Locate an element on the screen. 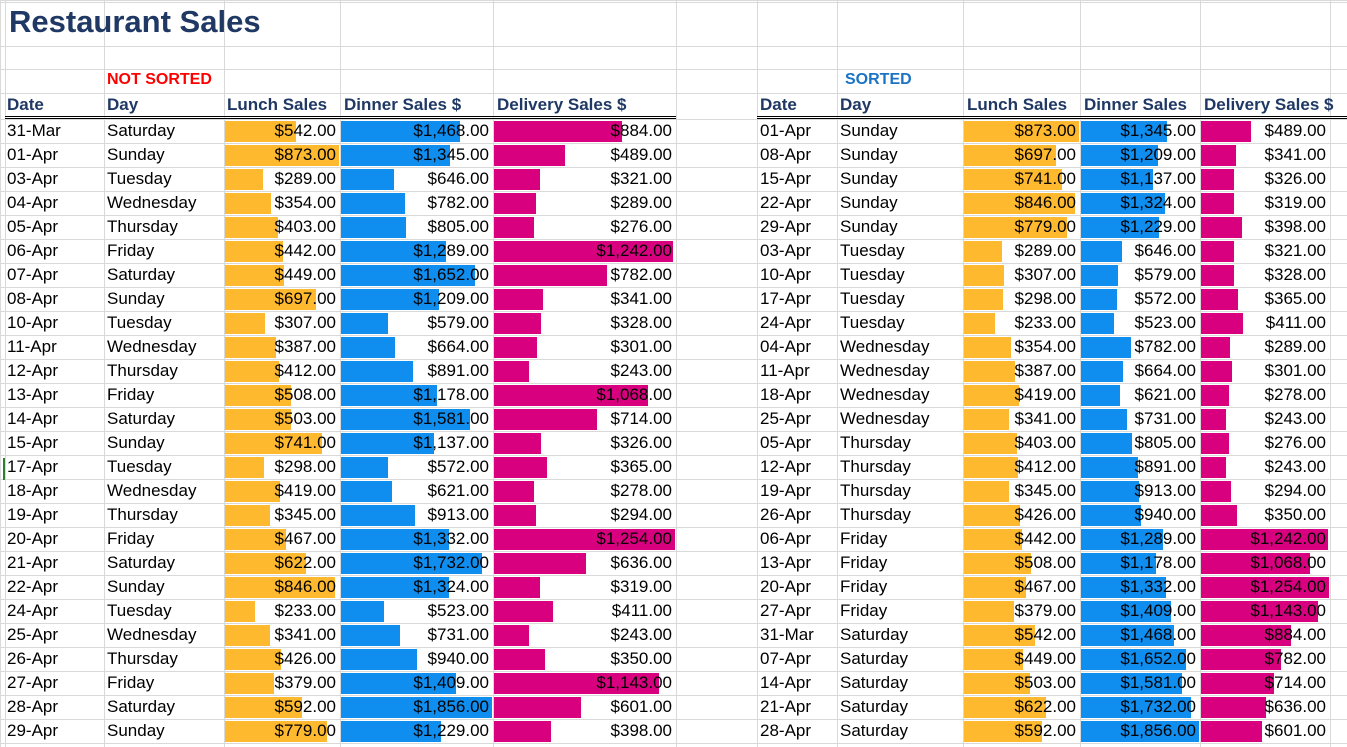 Image resolution: width=1347 pixels, height=747 pixels. lunch-sales-value: $542.00 is located at coordinates (305, 130).